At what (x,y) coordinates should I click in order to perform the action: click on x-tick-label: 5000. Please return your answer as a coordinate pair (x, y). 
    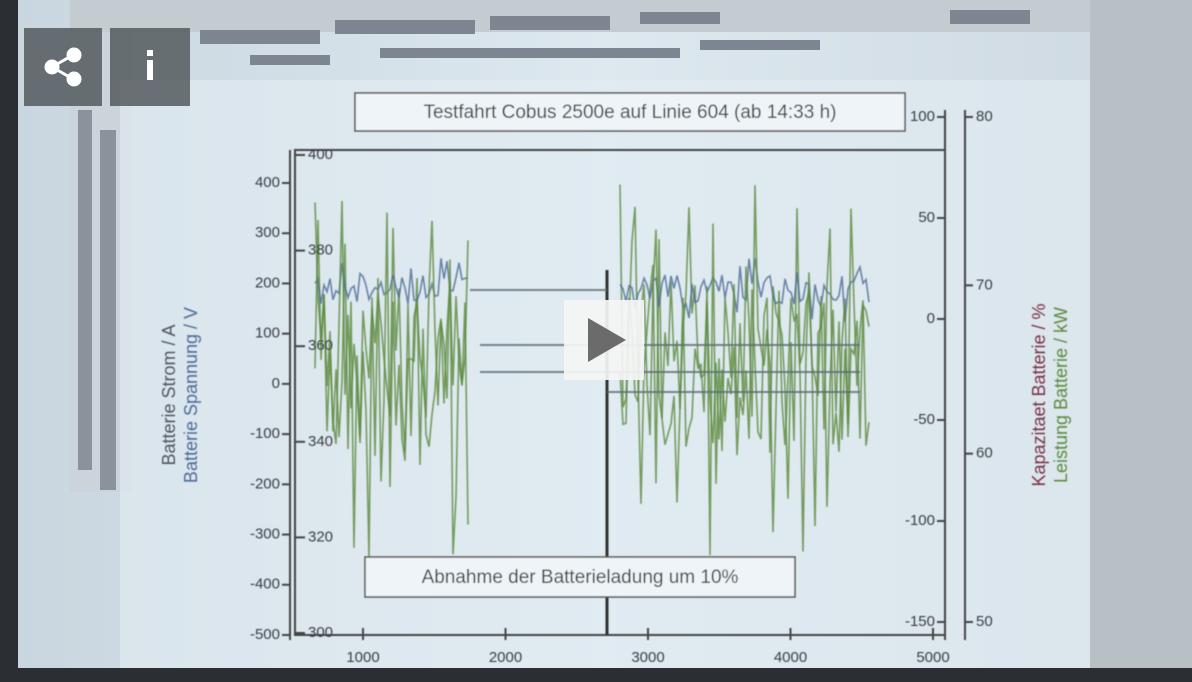
    Looking at the image, I should click on (932, 657).